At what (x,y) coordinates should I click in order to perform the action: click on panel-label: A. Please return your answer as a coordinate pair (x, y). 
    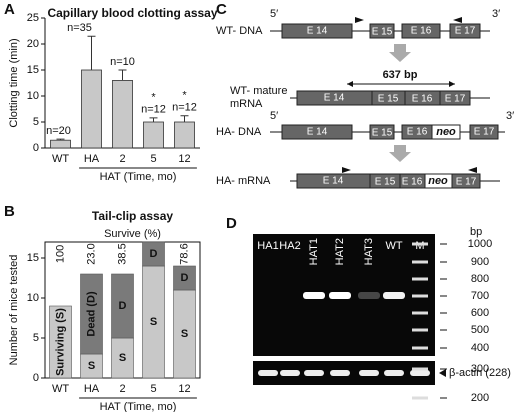
    Looking at the image, I should click on (9, 9).